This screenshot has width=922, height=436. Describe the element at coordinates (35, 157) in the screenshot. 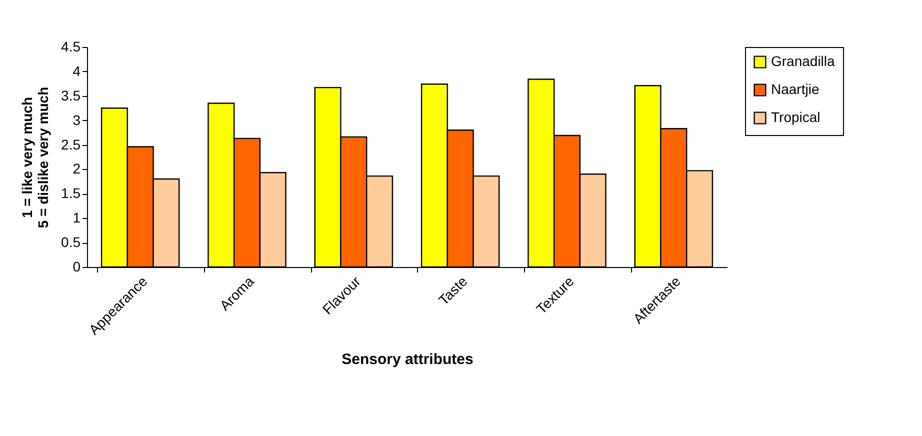

I see `y-axis-title: 1 = like very much 5 = dislike very much` at that location.